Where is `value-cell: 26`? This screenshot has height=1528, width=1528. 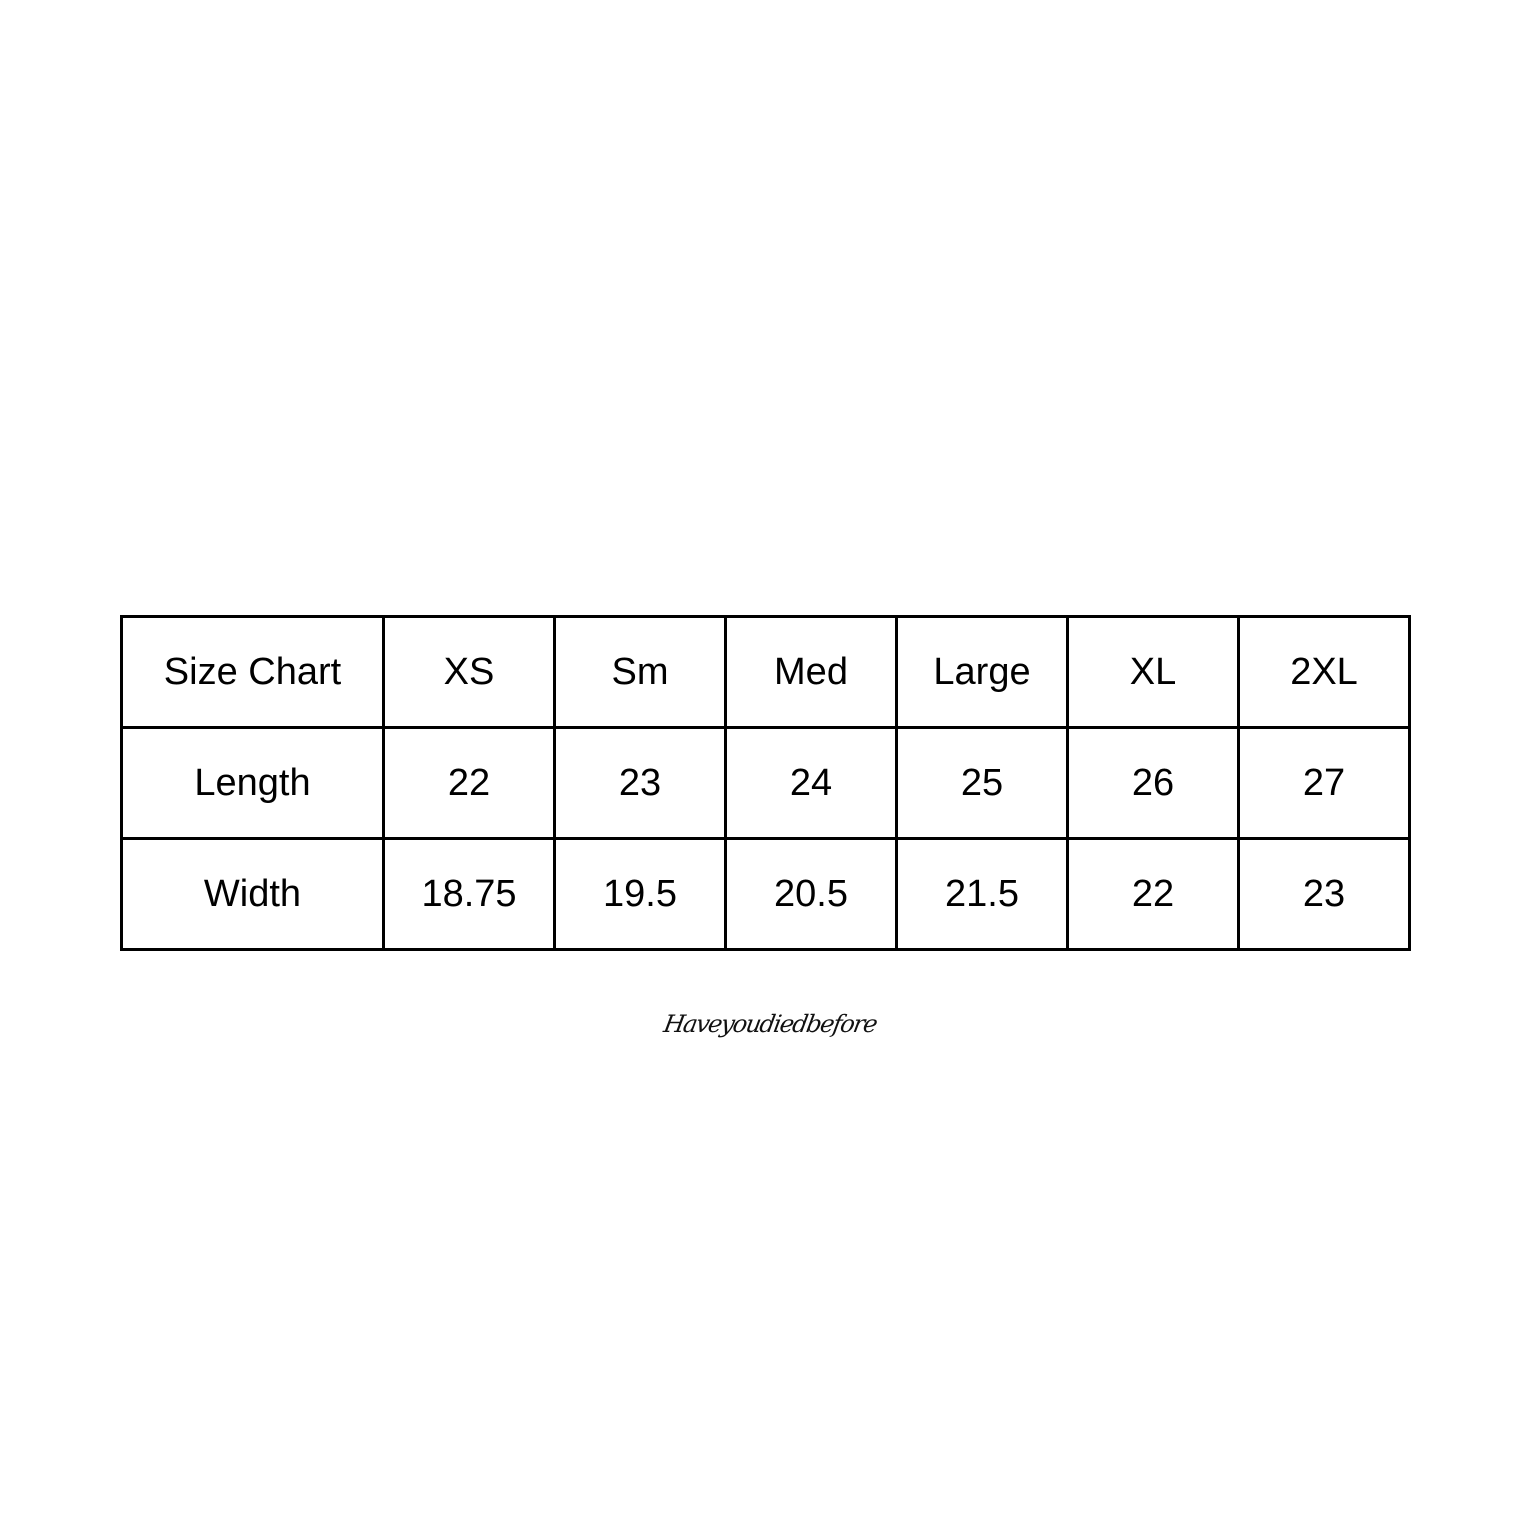 value-cell: 26 is located at coordinates (1153, 783).